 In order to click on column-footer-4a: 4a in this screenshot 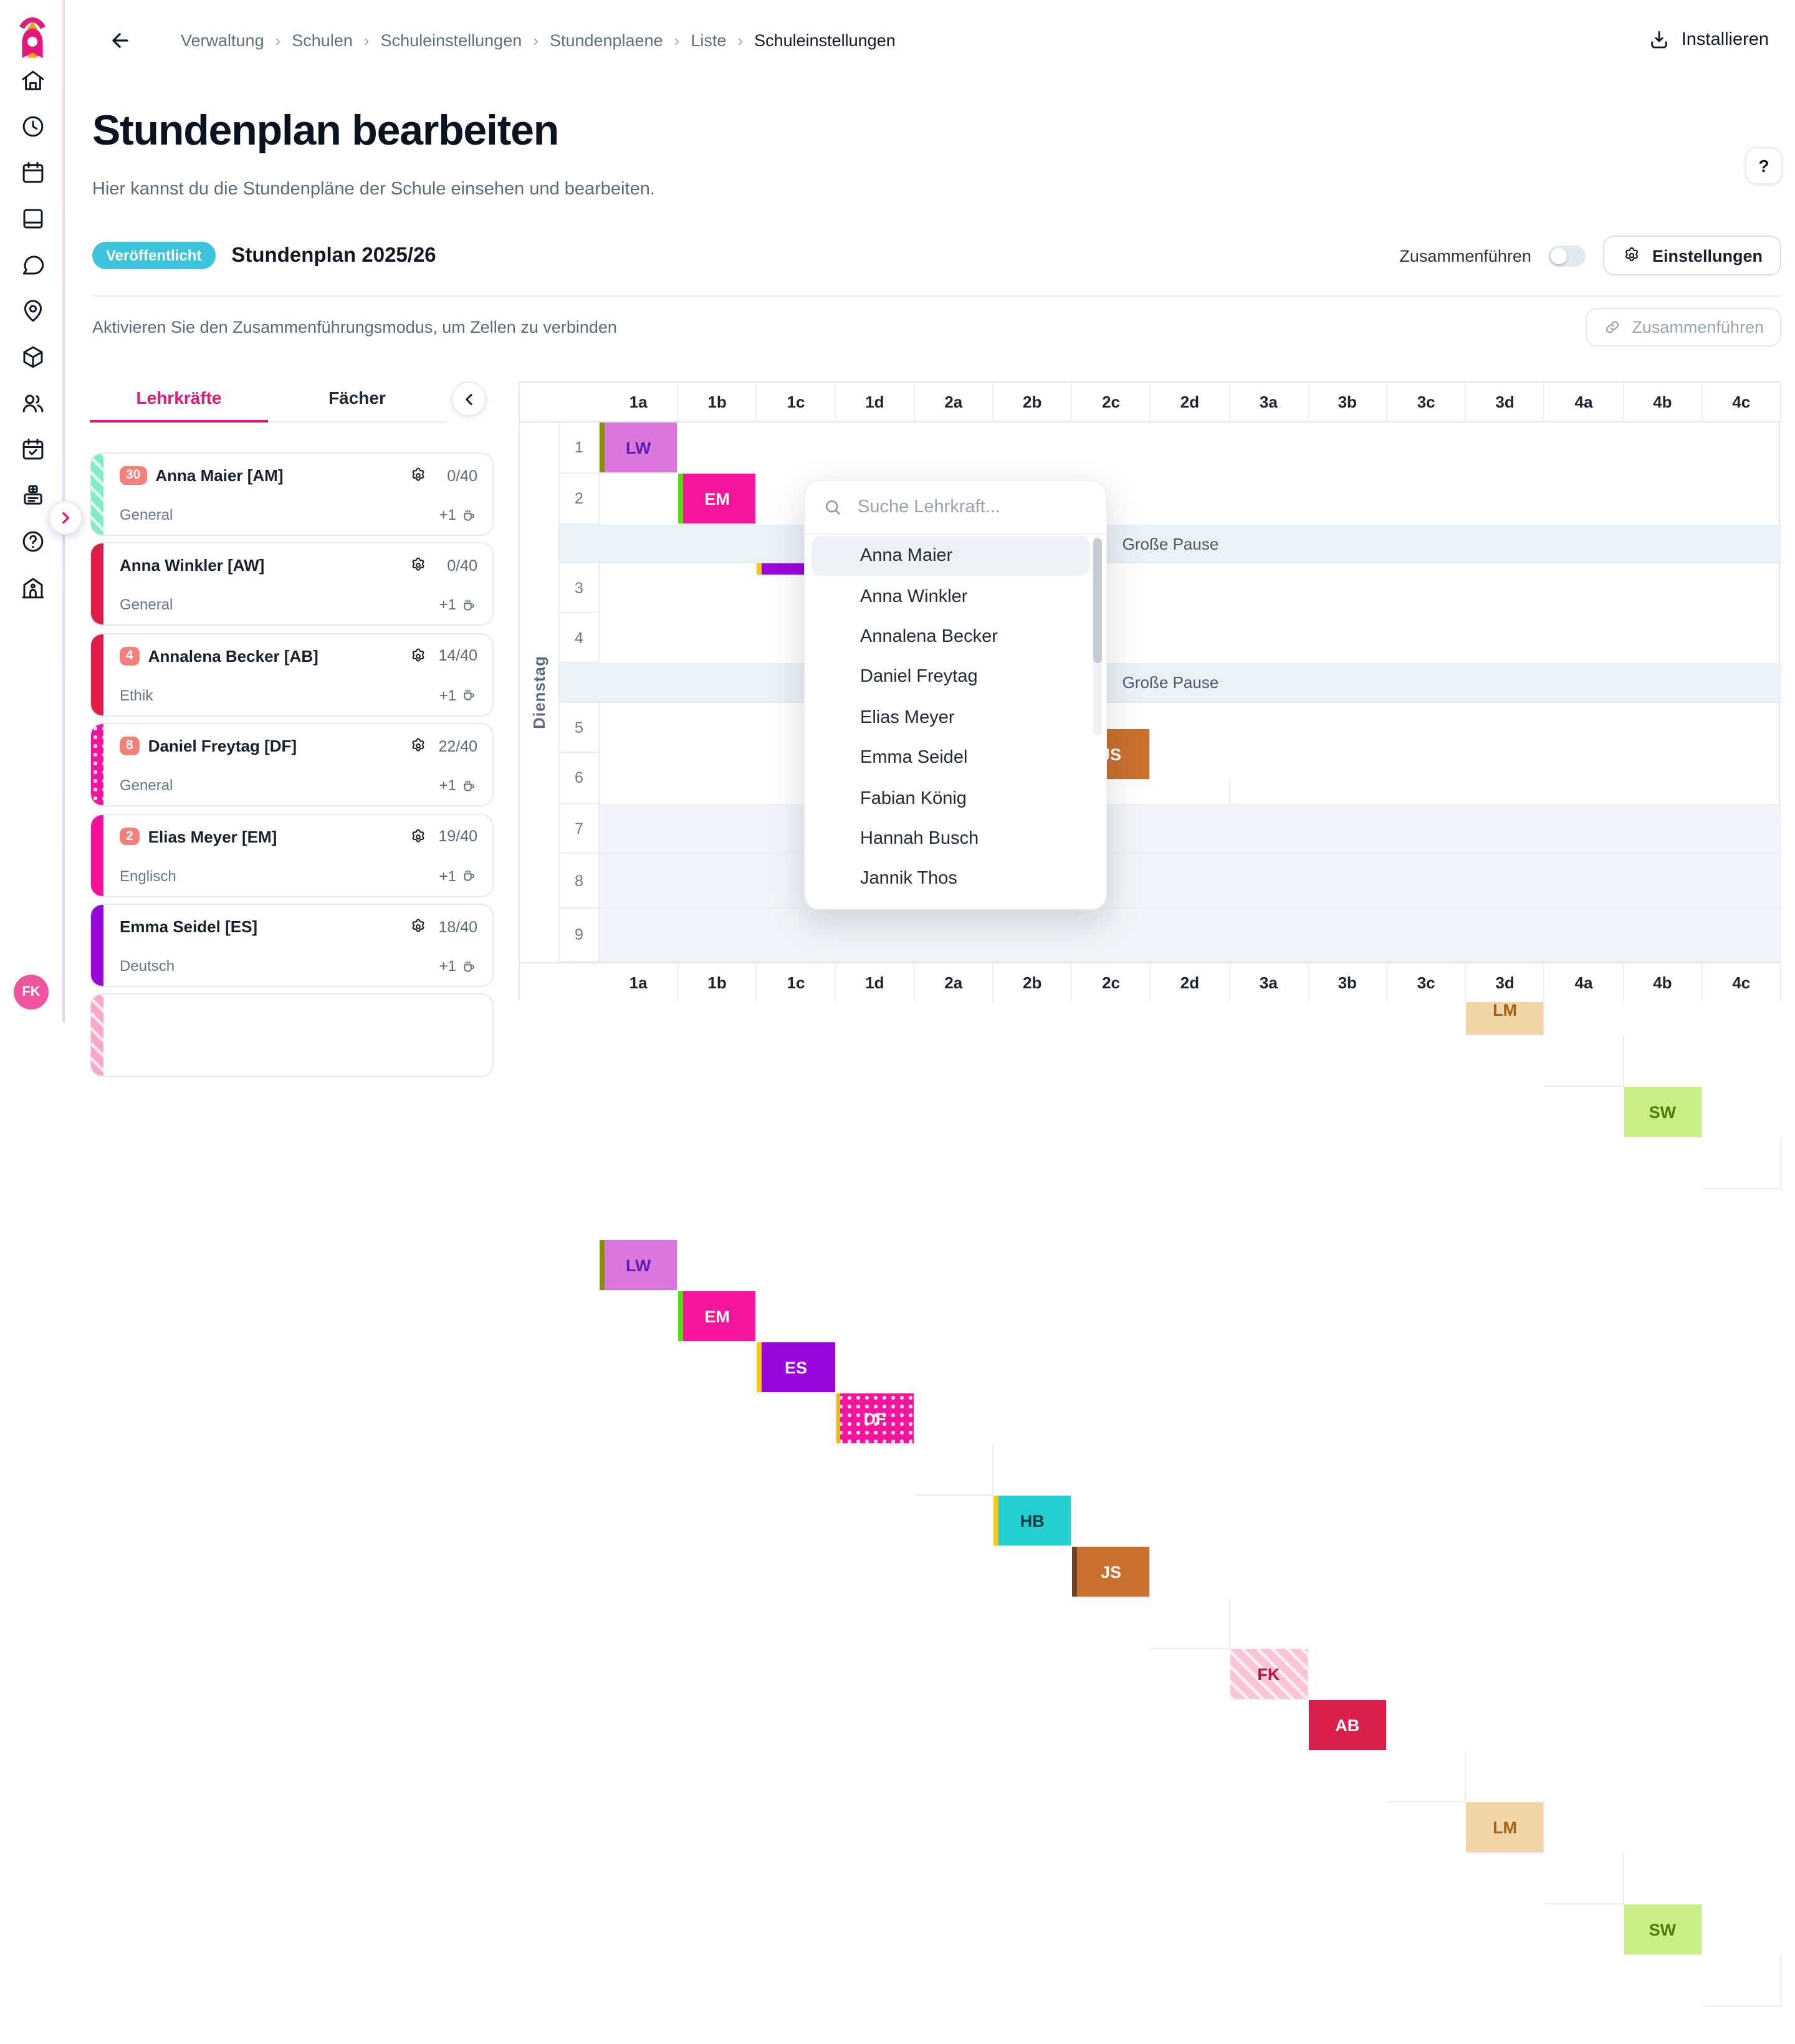, I will do `click(1584, 982)`.